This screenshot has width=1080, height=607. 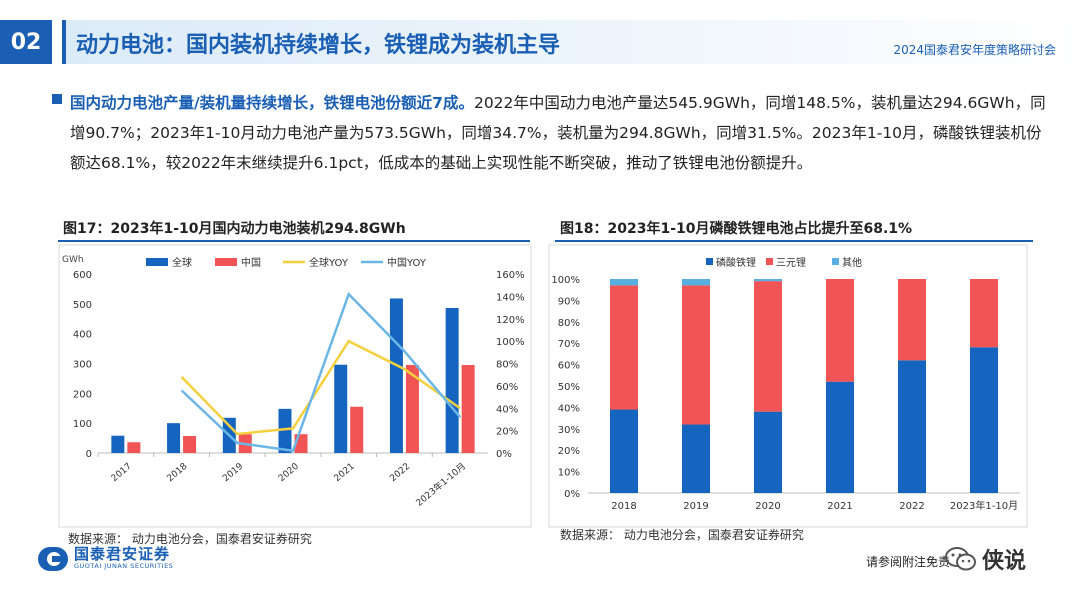 What do you see at coordinates (320, 387) in the screenshot?
I see `chart17-line-全球YOY` at bounding box center [320, 387].